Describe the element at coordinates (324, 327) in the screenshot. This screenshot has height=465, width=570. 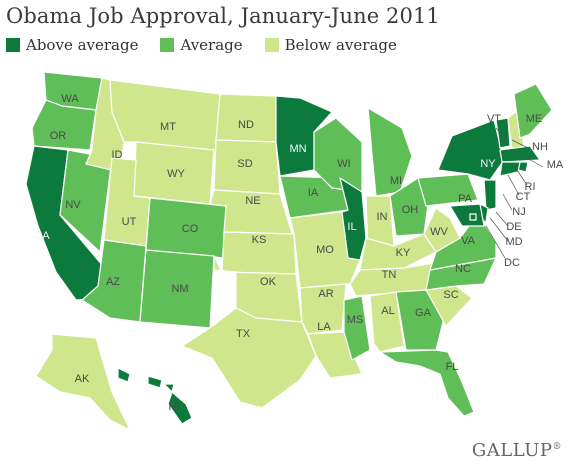
I see `state-label-la: LA` at that location.